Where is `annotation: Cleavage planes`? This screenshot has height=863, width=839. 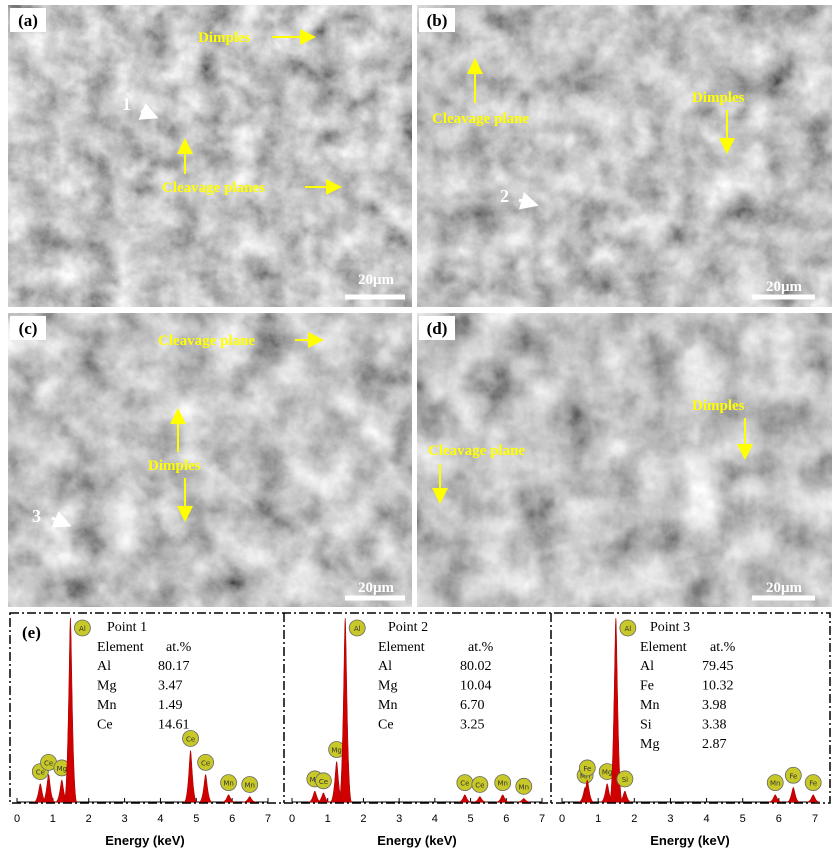
annotation: Cleavage planes is located at coordinates (213, 188).